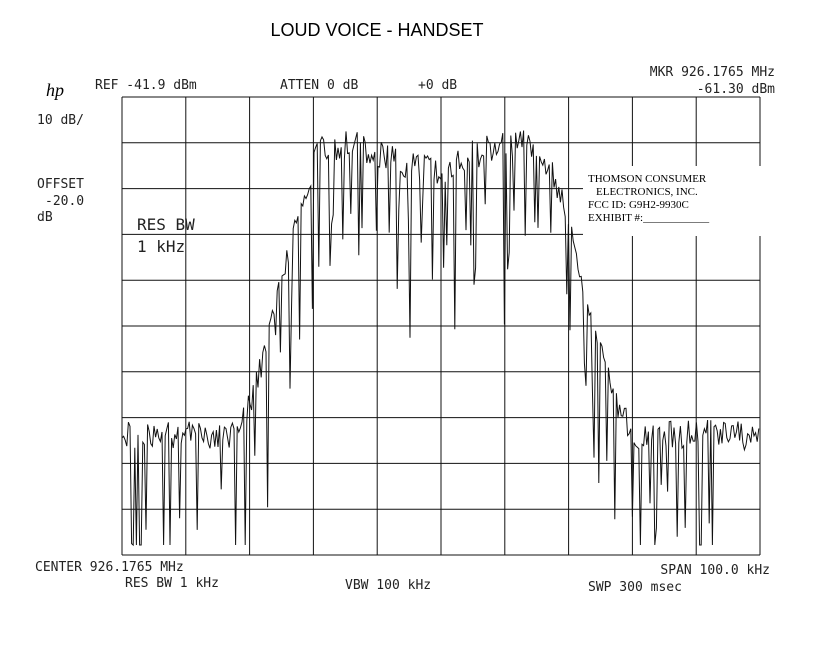 The width and height of the screenshot is (819, 650). What do you see at coordinates (161, 246) in the screenshot?
I see `res-bw-value: 1 kHz` at bounding box center [161, 246].